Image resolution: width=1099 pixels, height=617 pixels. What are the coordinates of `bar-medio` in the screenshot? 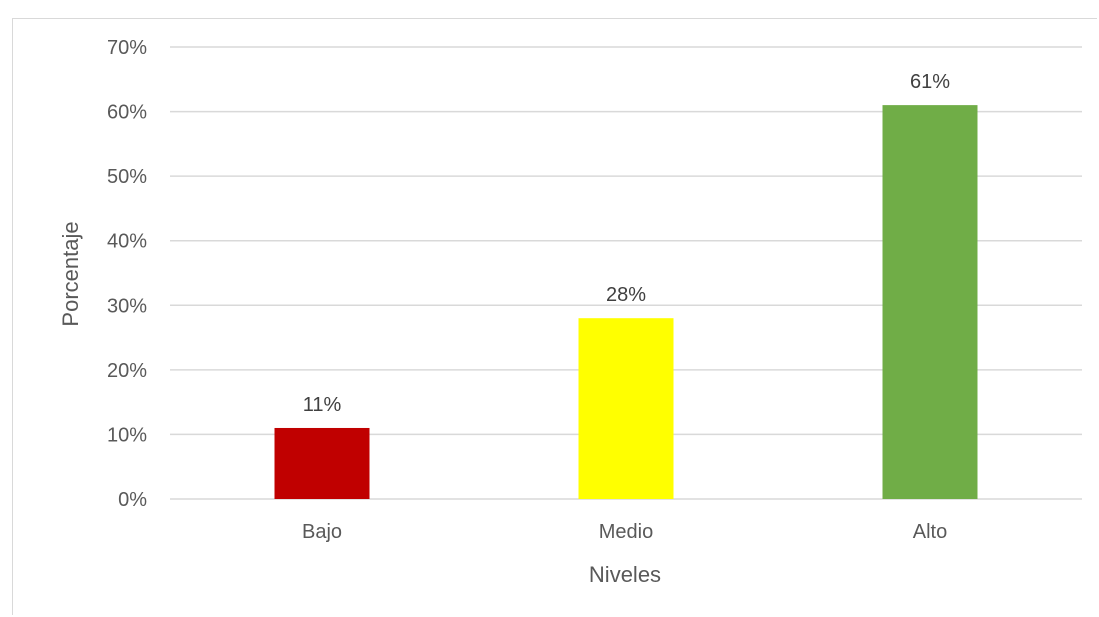 It's located at (626, 408).